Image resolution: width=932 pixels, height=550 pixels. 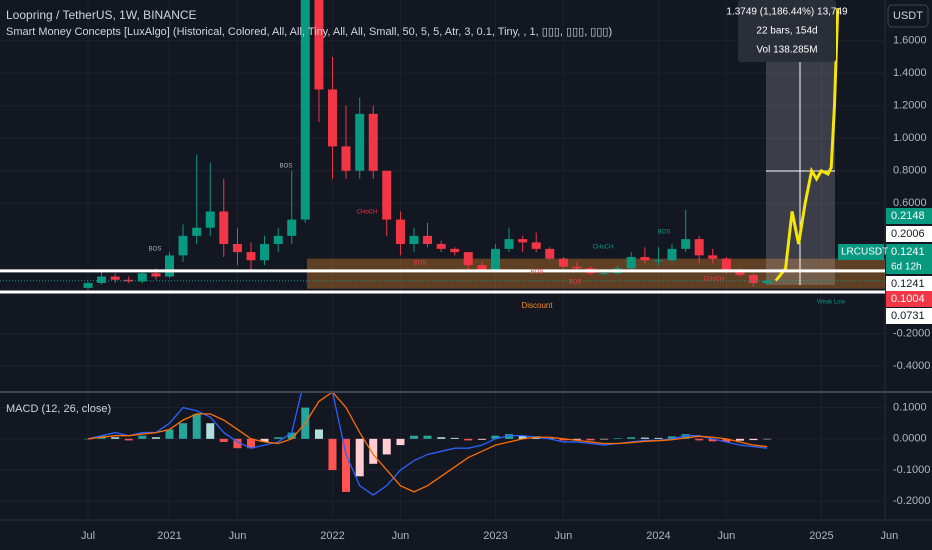 What do you see at coordinates (909, 259) in the screenshot?
I see `last-price-tag` at bounding box center [909, 259].